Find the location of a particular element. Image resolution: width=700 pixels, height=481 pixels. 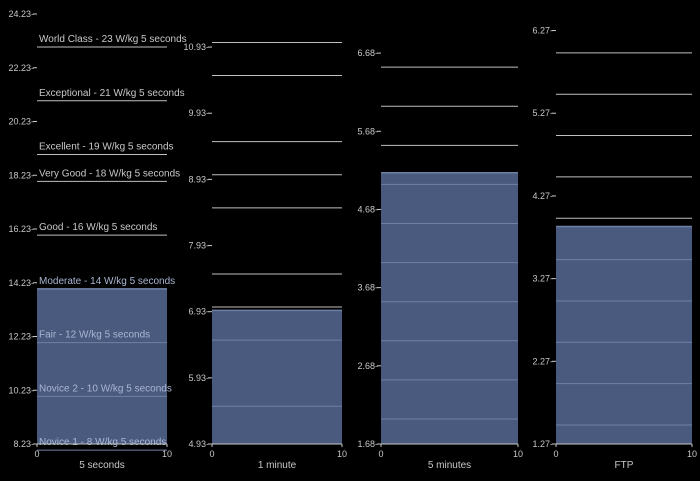

y-tick-label: 9.93- is located at coordinates (198, 113).